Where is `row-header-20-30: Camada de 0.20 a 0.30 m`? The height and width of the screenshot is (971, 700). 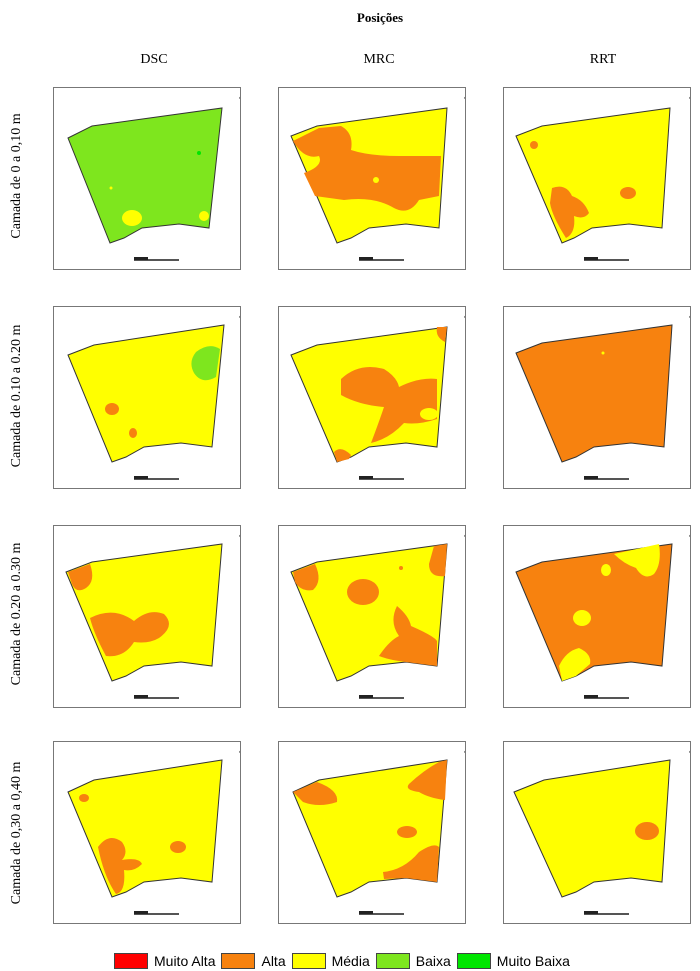
row-header-20-30: Camada de 0.20 a 0.30 m is located at coordinates (16, 614).